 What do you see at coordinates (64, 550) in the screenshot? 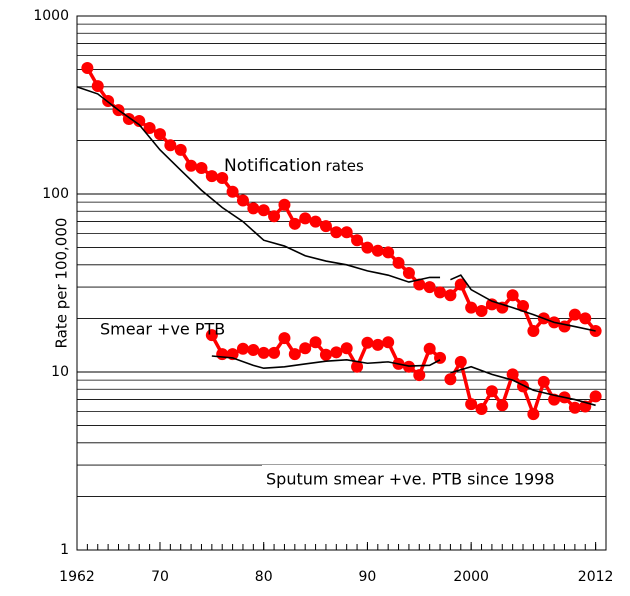
I see `y-tick-label: 1` at bounding box center [64, 550].